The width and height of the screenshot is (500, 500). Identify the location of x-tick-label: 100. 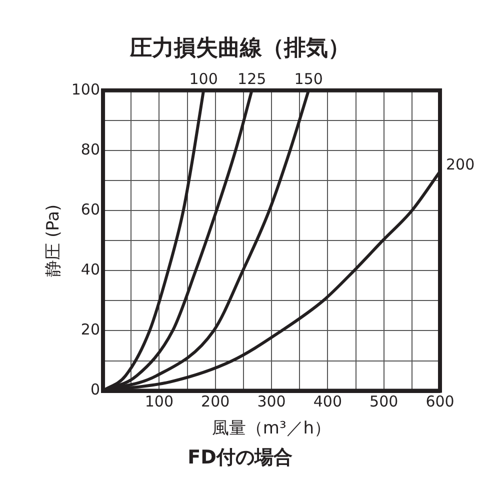
(159, 401).